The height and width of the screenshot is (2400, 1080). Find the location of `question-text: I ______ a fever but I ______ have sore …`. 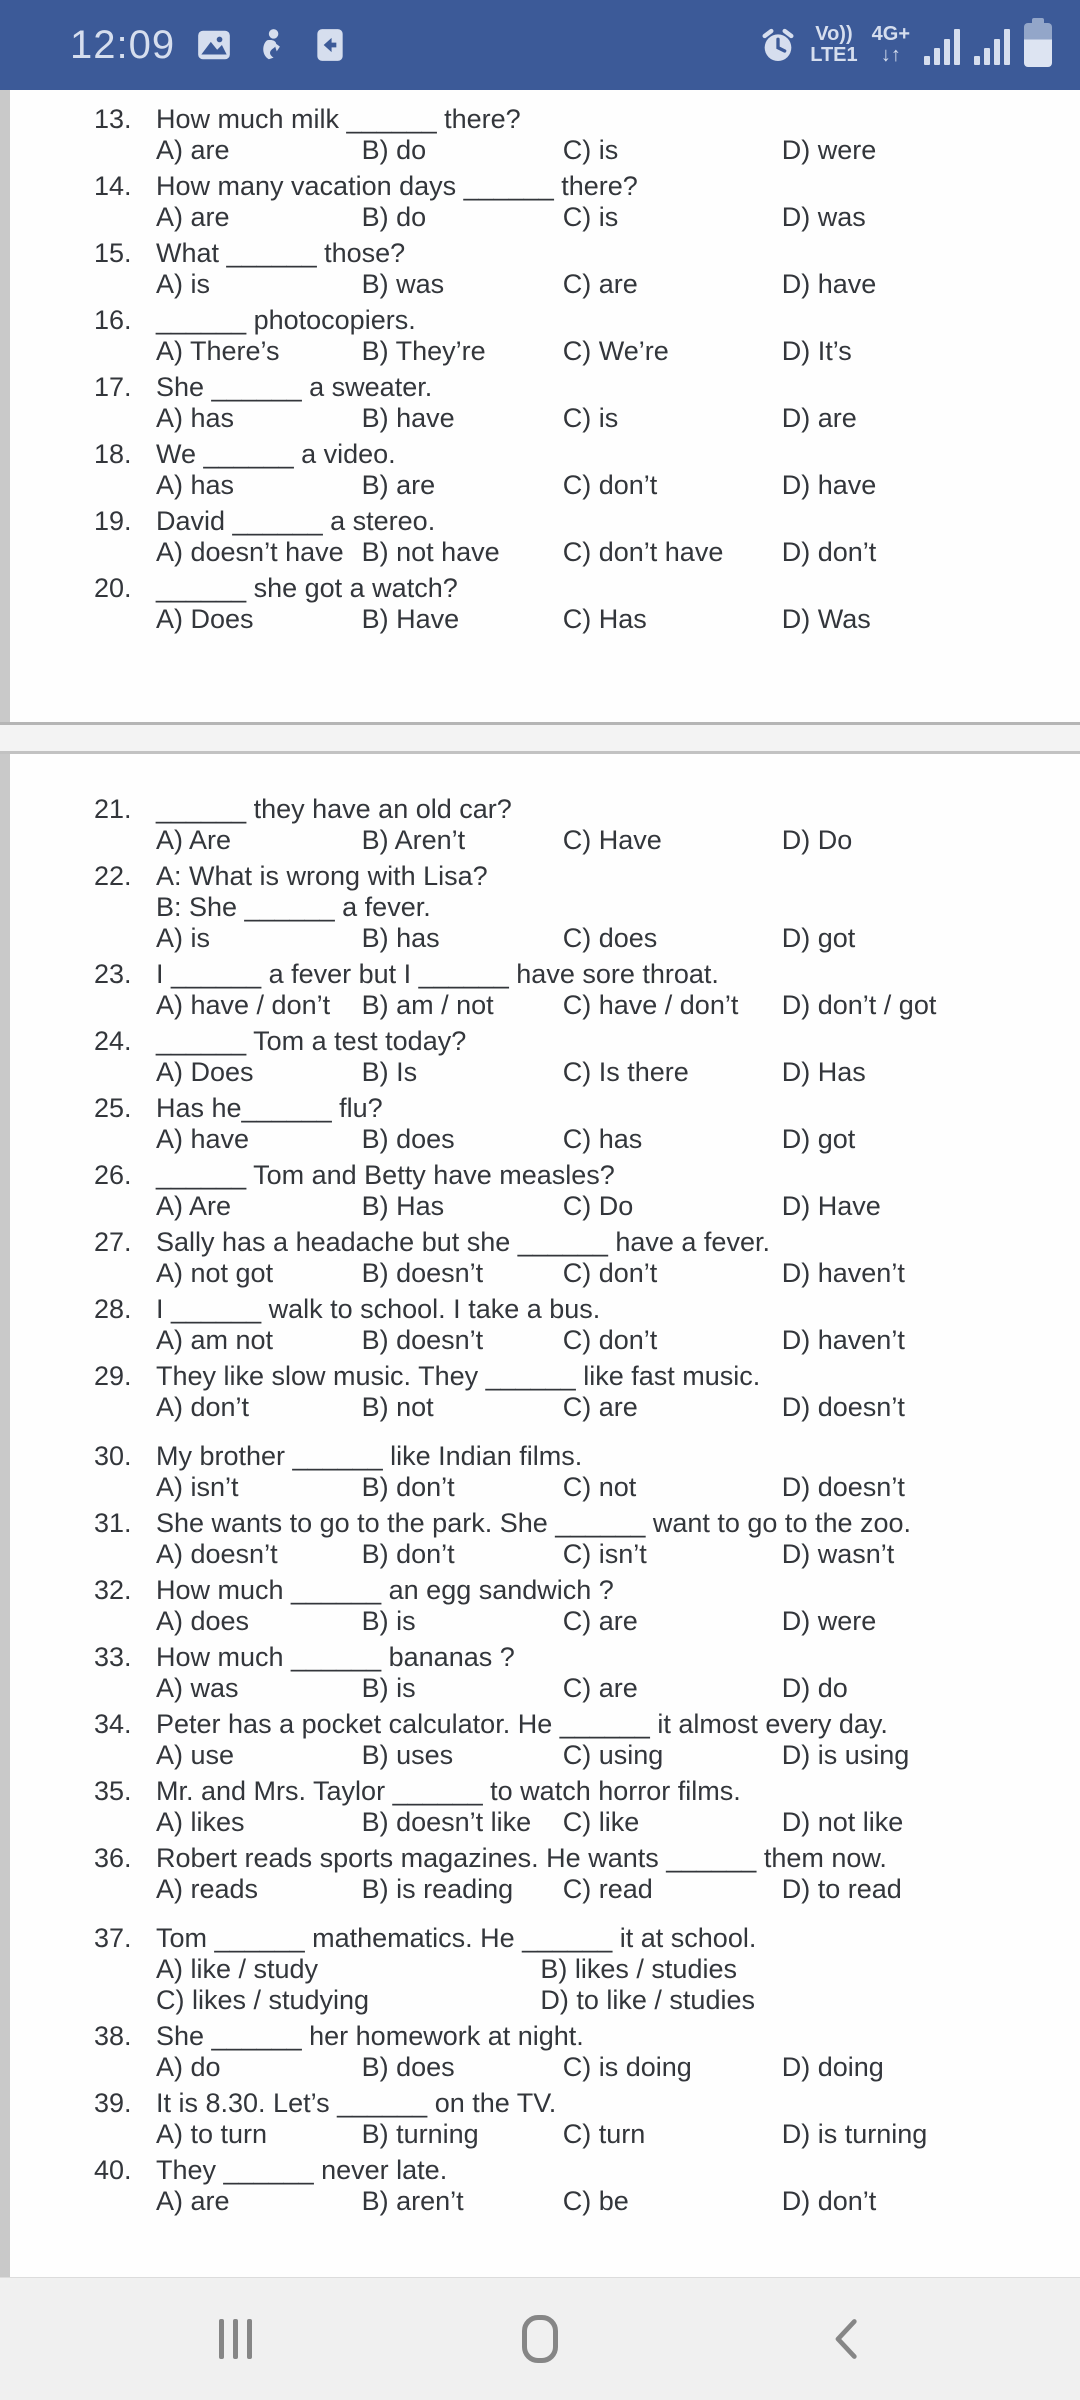

question-text: I ______ a fever but I ______ have sore … is located at coordinates (437, 974).